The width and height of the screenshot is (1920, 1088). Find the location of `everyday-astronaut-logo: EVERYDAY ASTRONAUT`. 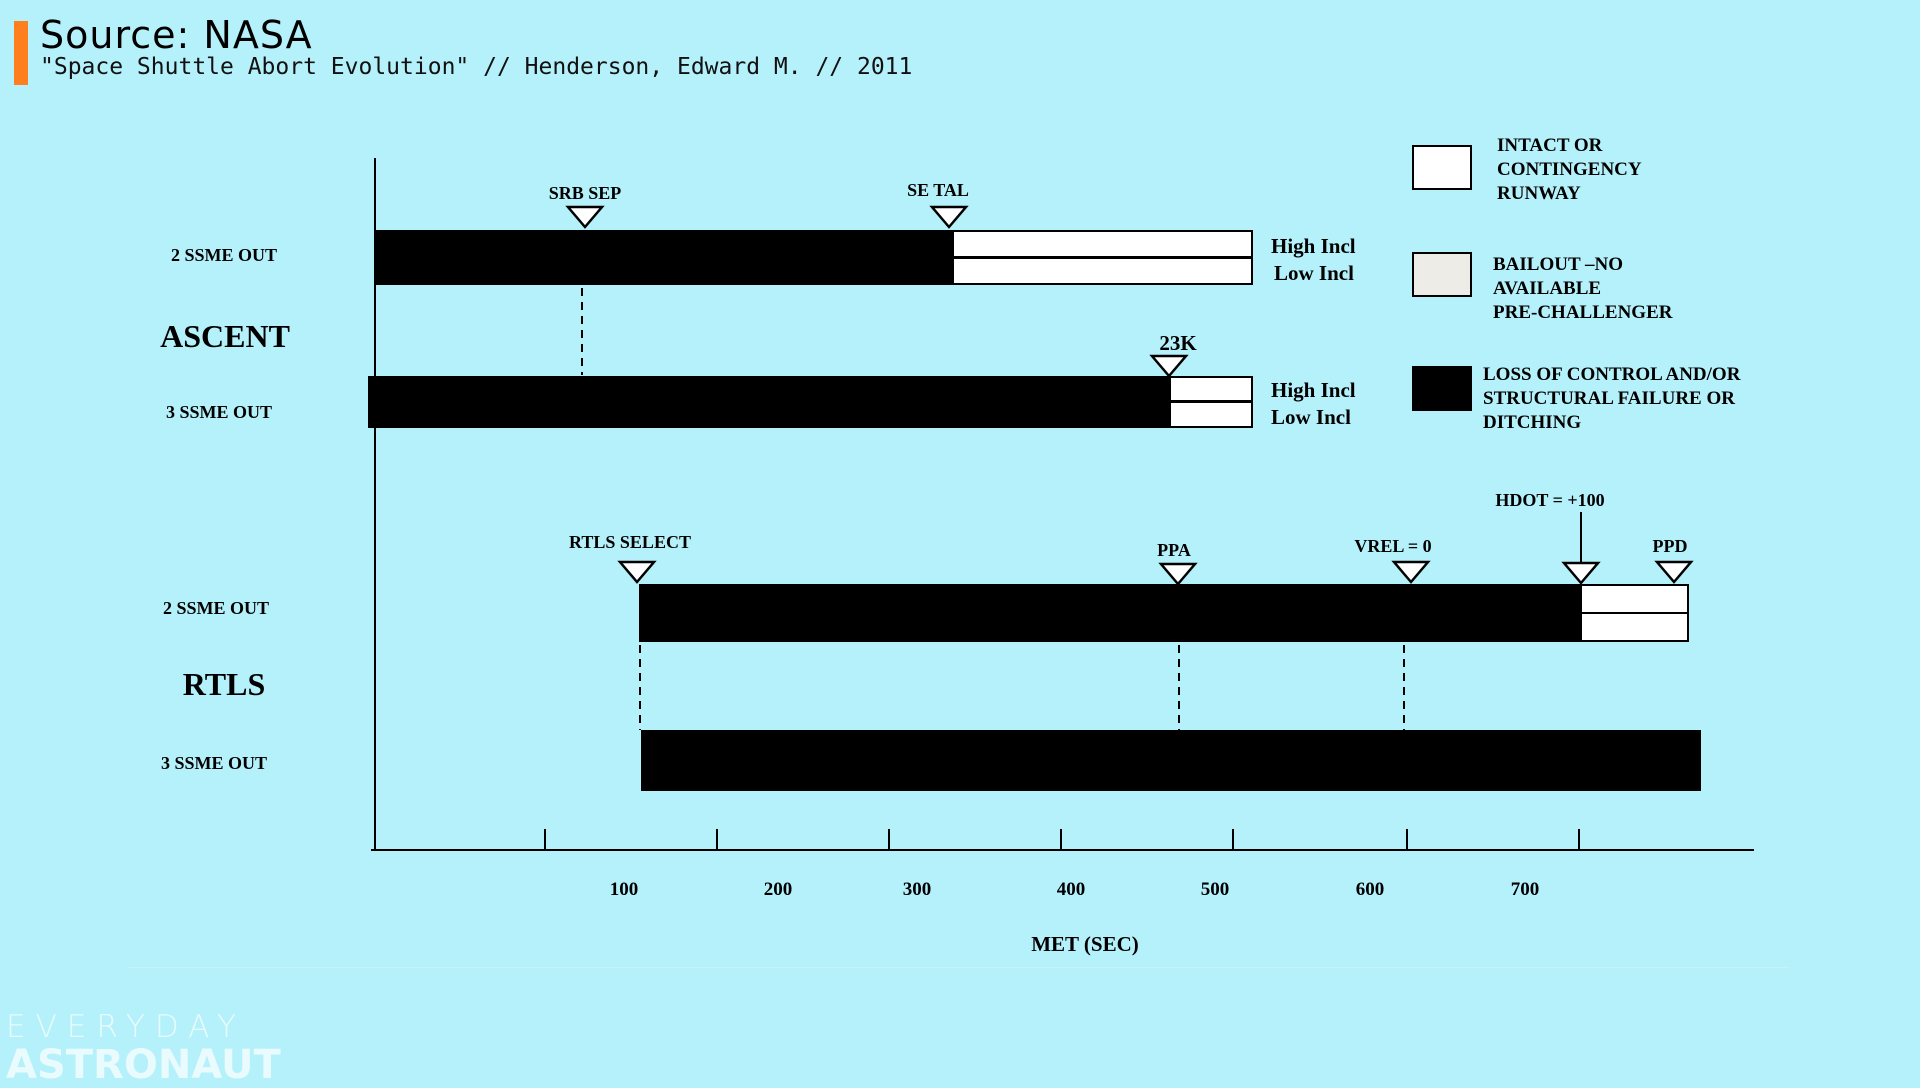

everyday-astronaut-logo: EVERYDAY ASTRONAUT is located at coordinates (143, 1048).